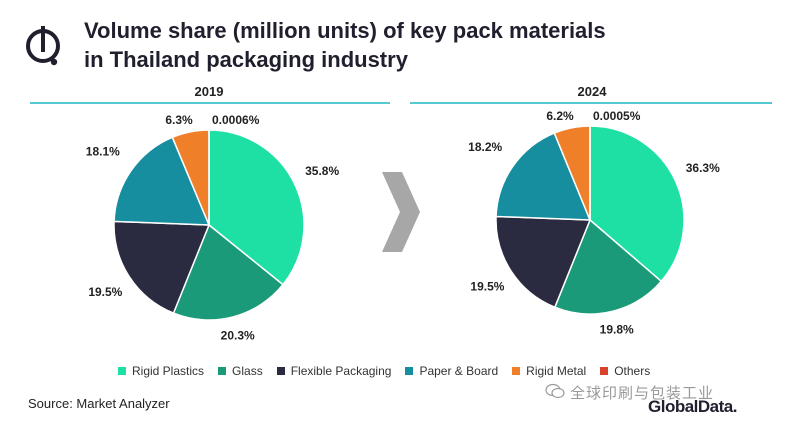 This screenshot has height=427, width=800. Describe the element at coordinates (617, 330) in the screenshot. I see `data-label: 19.8%` at that location.